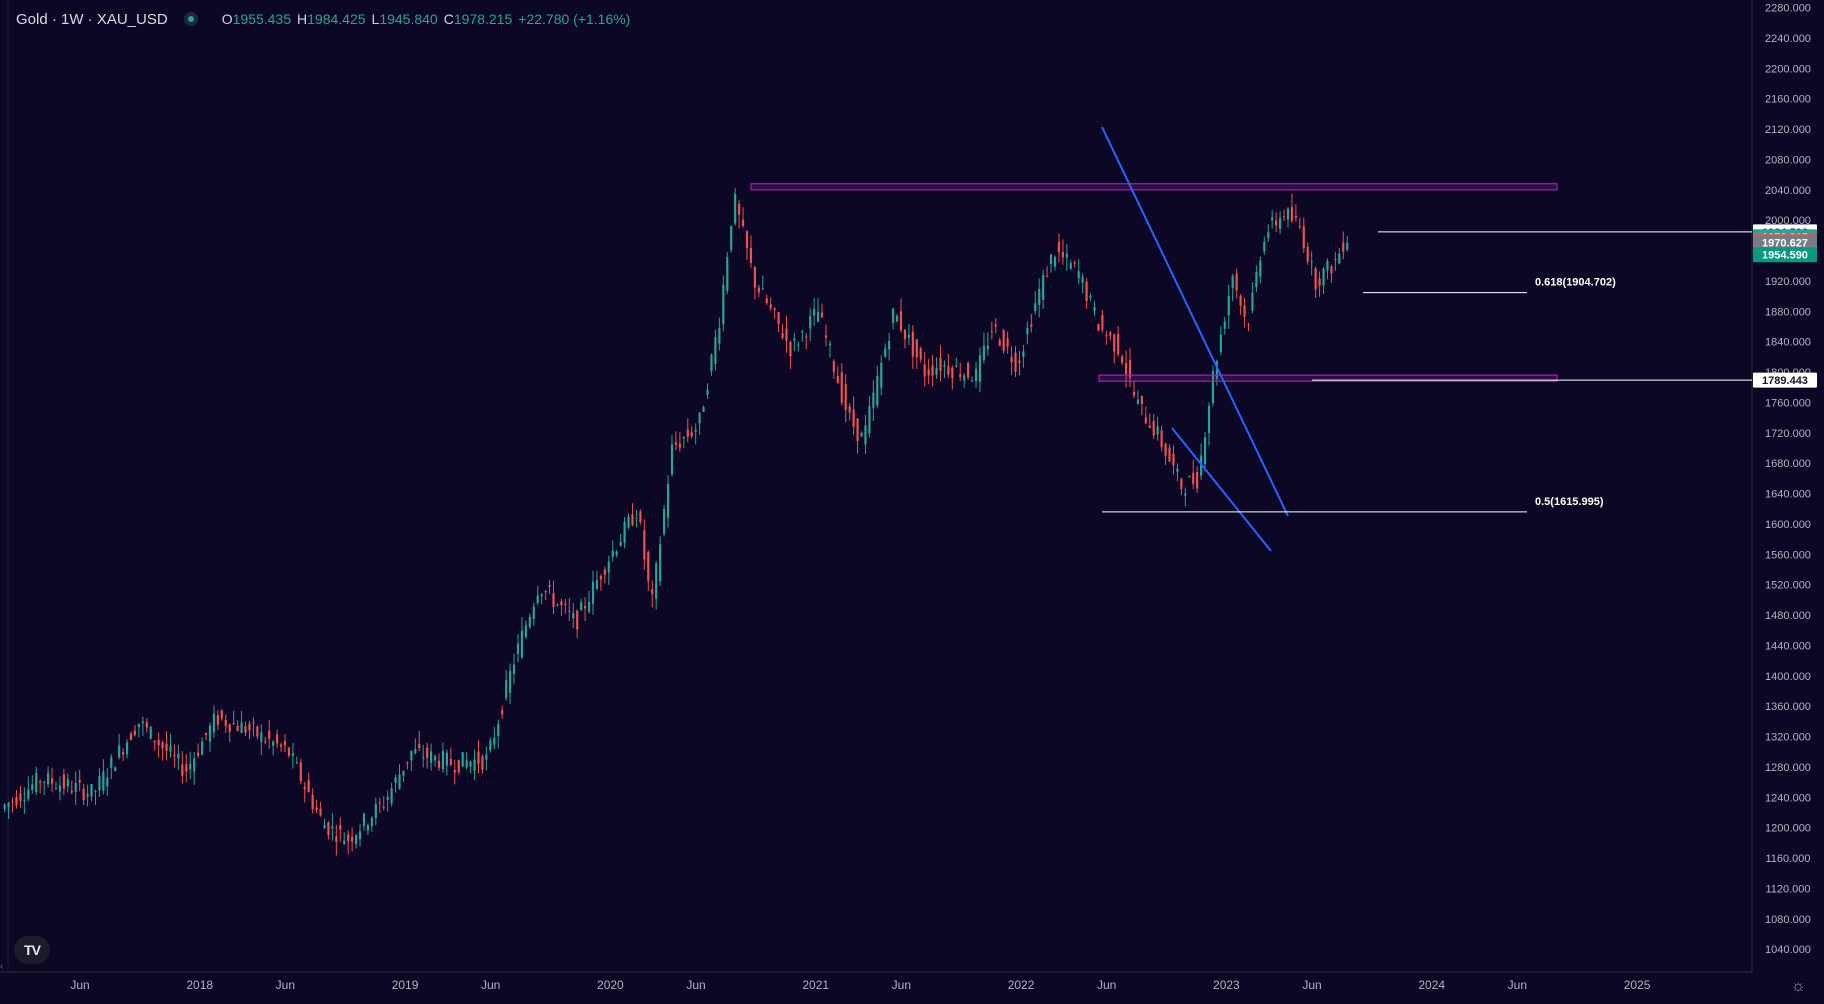 The image size is (1824, 1004). What do you see at coordinates (32, 950) in the screenshot?
I see `tradingview-logo-icon: TV` at bounding box center [32, 950].